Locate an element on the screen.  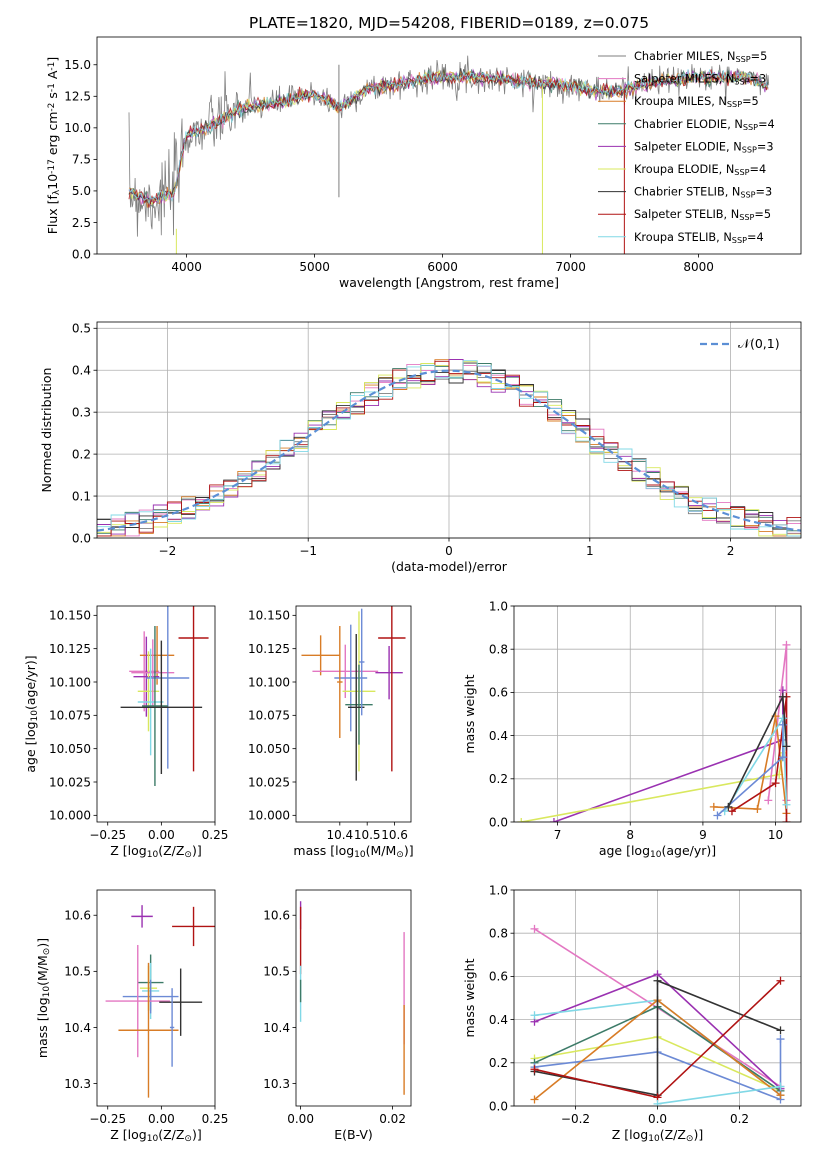
y-tick-label: 10.125 is located at coordinates (269, 649).